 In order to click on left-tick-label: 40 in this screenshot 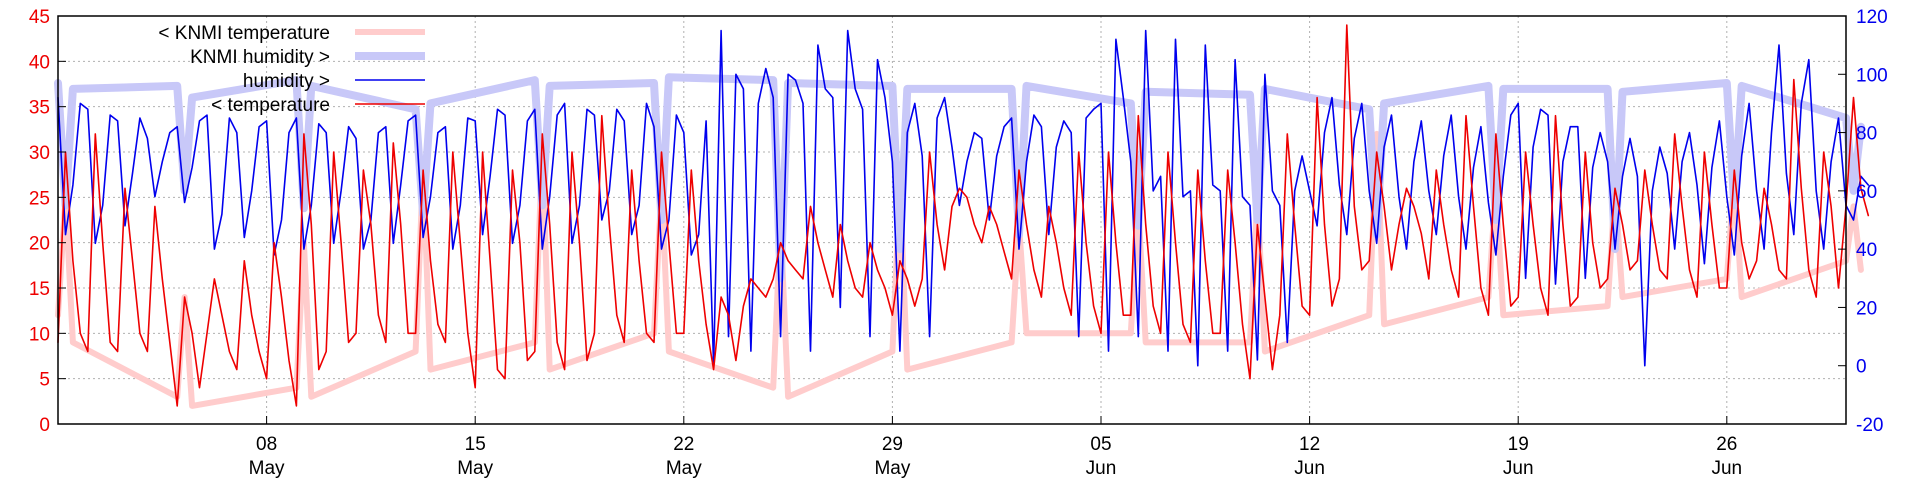, I will do `click(39, 62)`.